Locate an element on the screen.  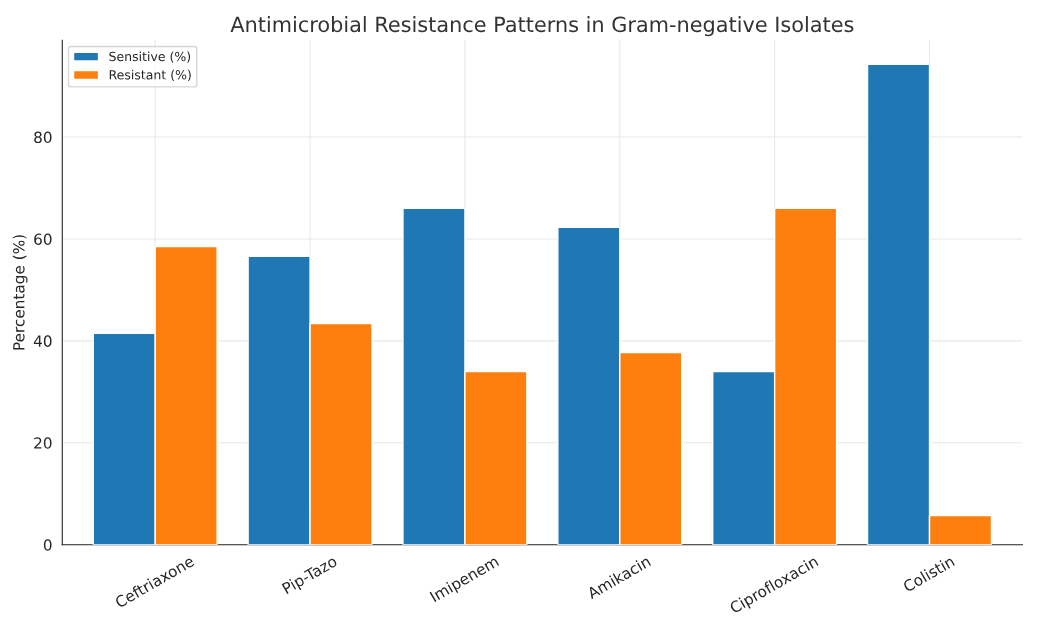
legend-label: Sensitive (%) is located at coordinates (150, 57).